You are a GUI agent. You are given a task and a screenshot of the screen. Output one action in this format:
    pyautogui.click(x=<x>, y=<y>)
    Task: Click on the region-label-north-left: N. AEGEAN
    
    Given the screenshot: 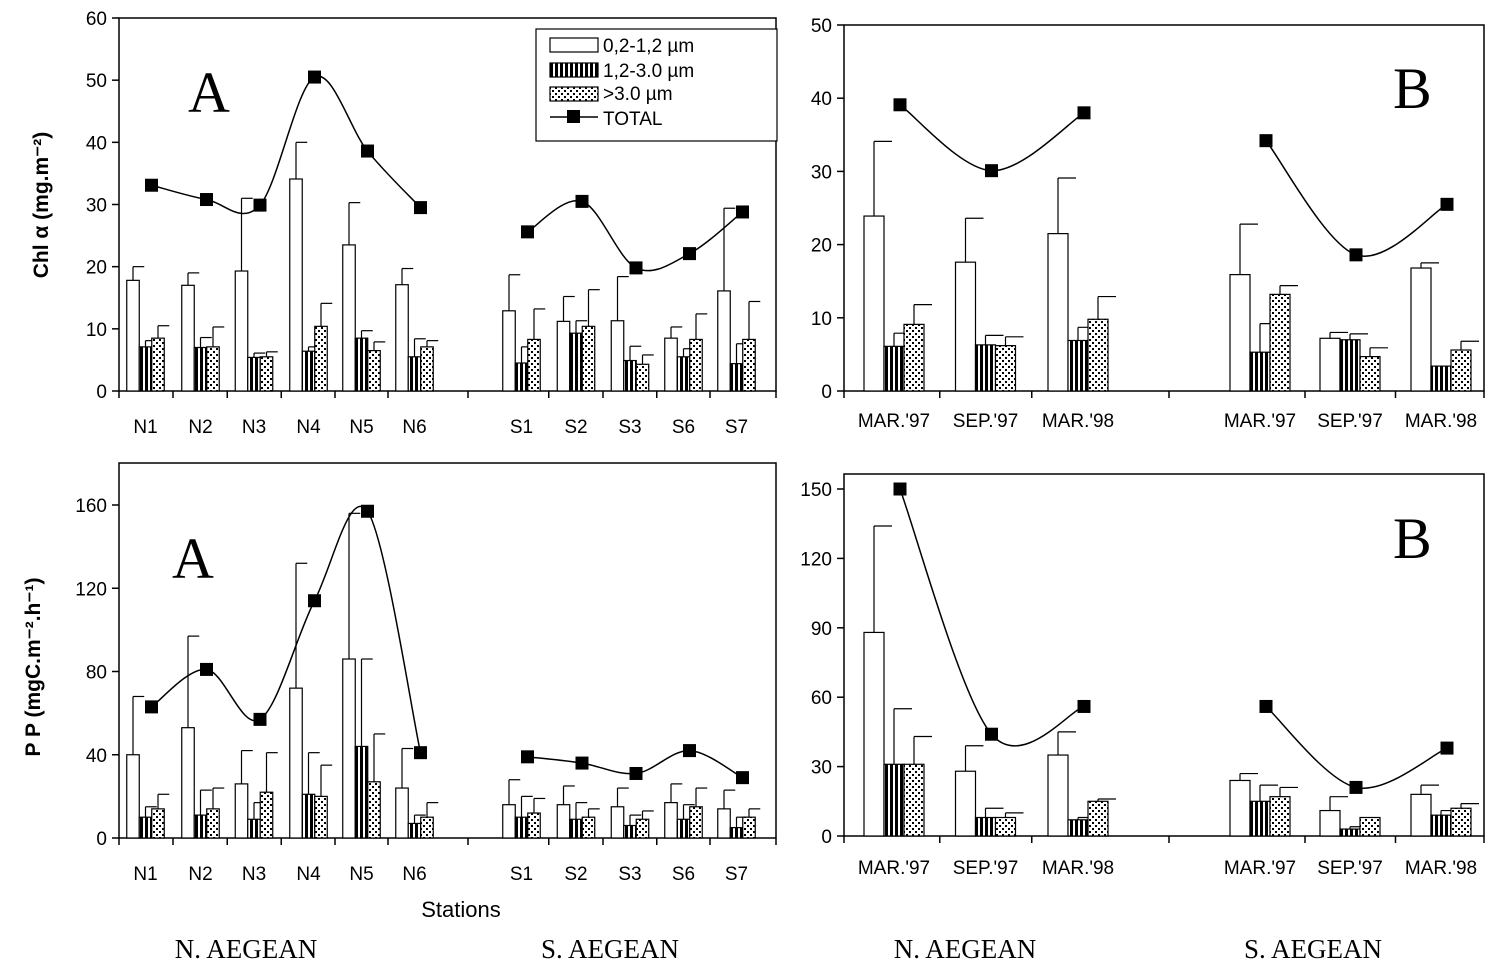 What is the action you would take?
    pyautogui.click(x=246, y=949)
    